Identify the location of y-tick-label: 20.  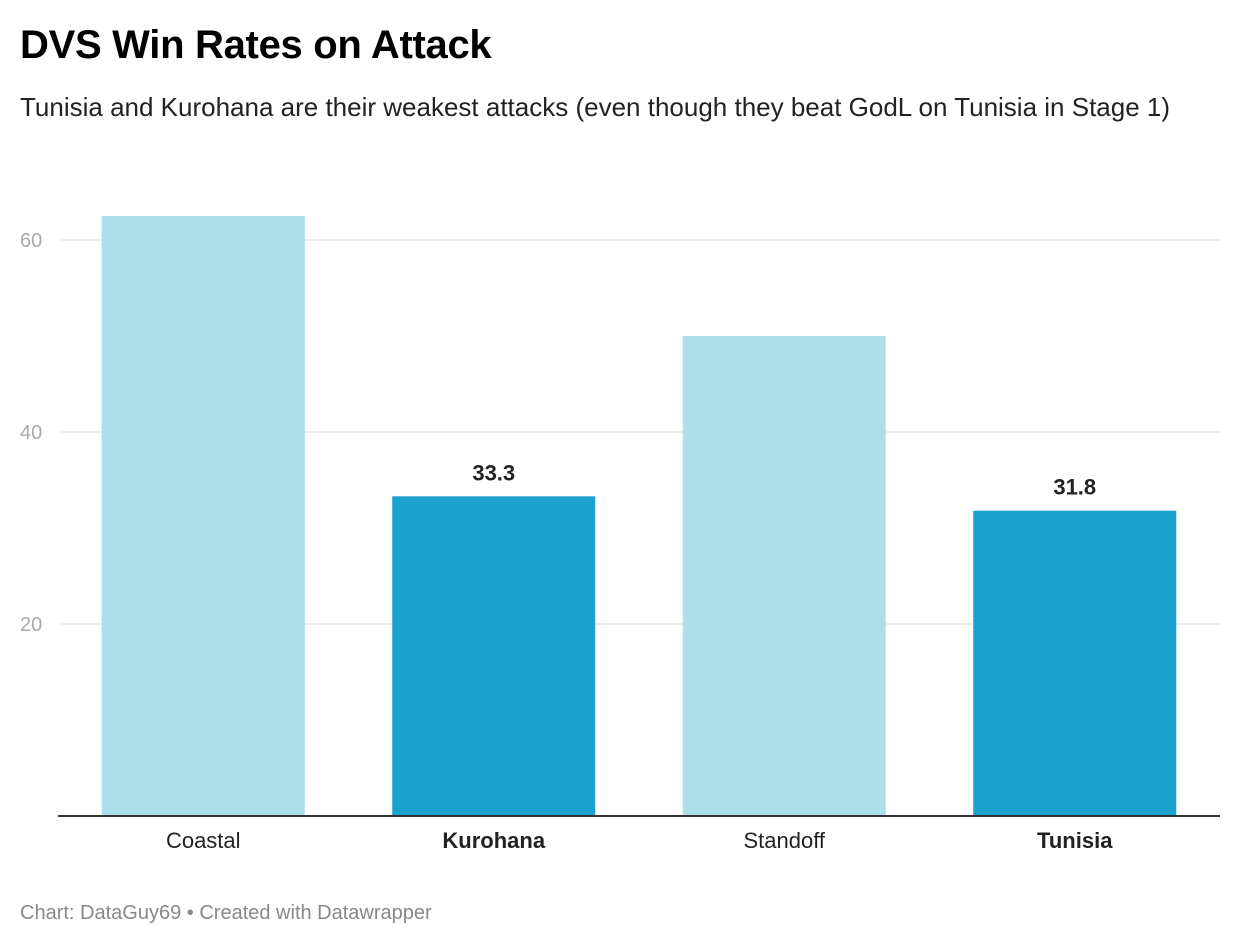
(31, 625).